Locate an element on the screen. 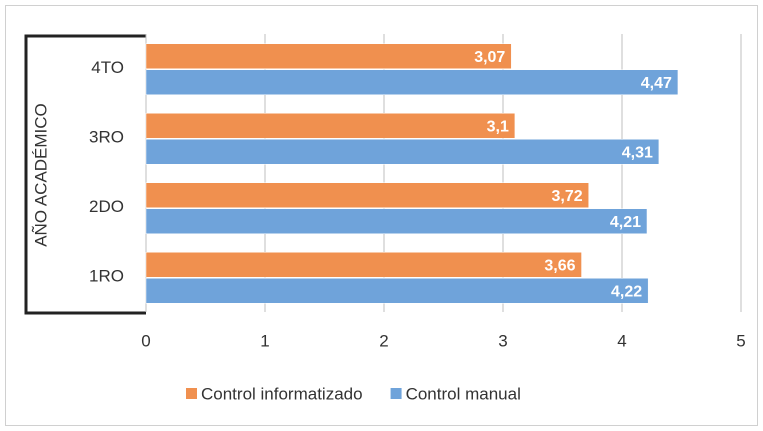 The height and width of the screenshot is (431, 763). data-label: 4,47 is located at coordinates (656, 83).